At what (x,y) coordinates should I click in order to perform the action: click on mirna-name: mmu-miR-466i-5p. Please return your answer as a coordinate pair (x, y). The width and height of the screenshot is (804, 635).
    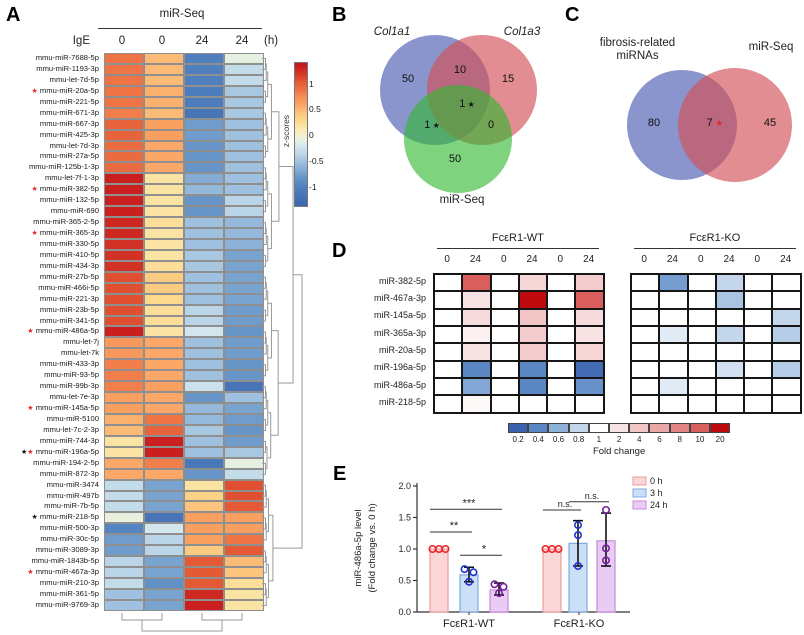
    Looking at the image, I should click on (68, 287).